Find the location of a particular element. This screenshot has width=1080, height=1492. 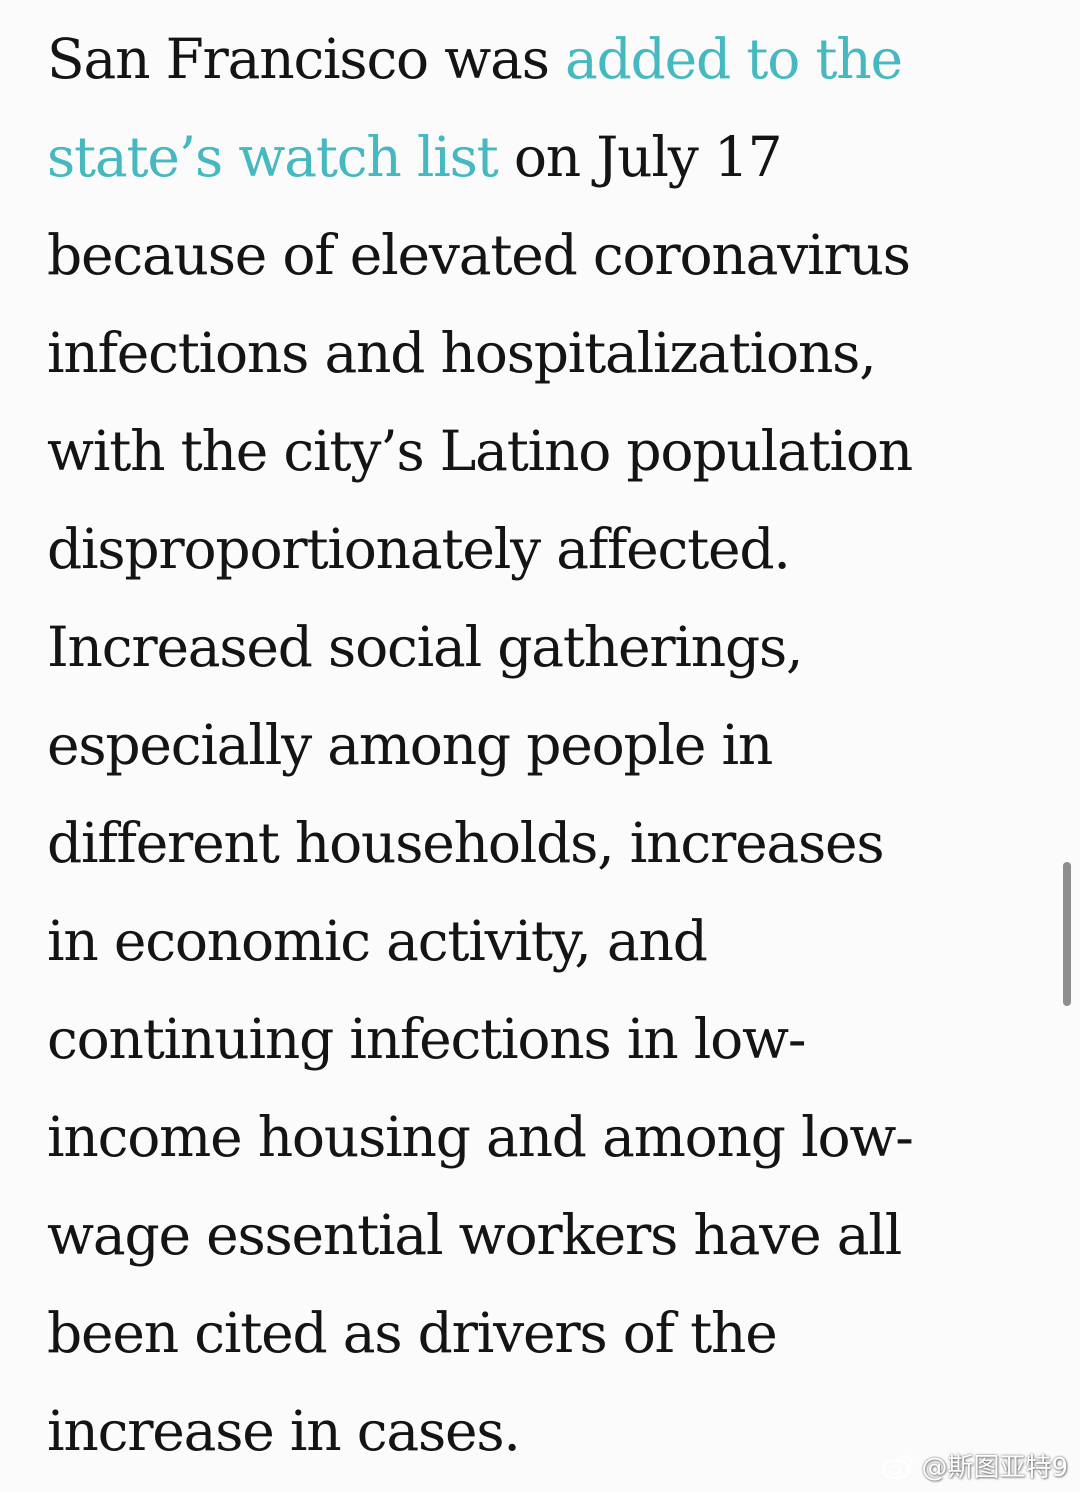

text-line: income housing and among low- is located at coordinates (547, 1137).